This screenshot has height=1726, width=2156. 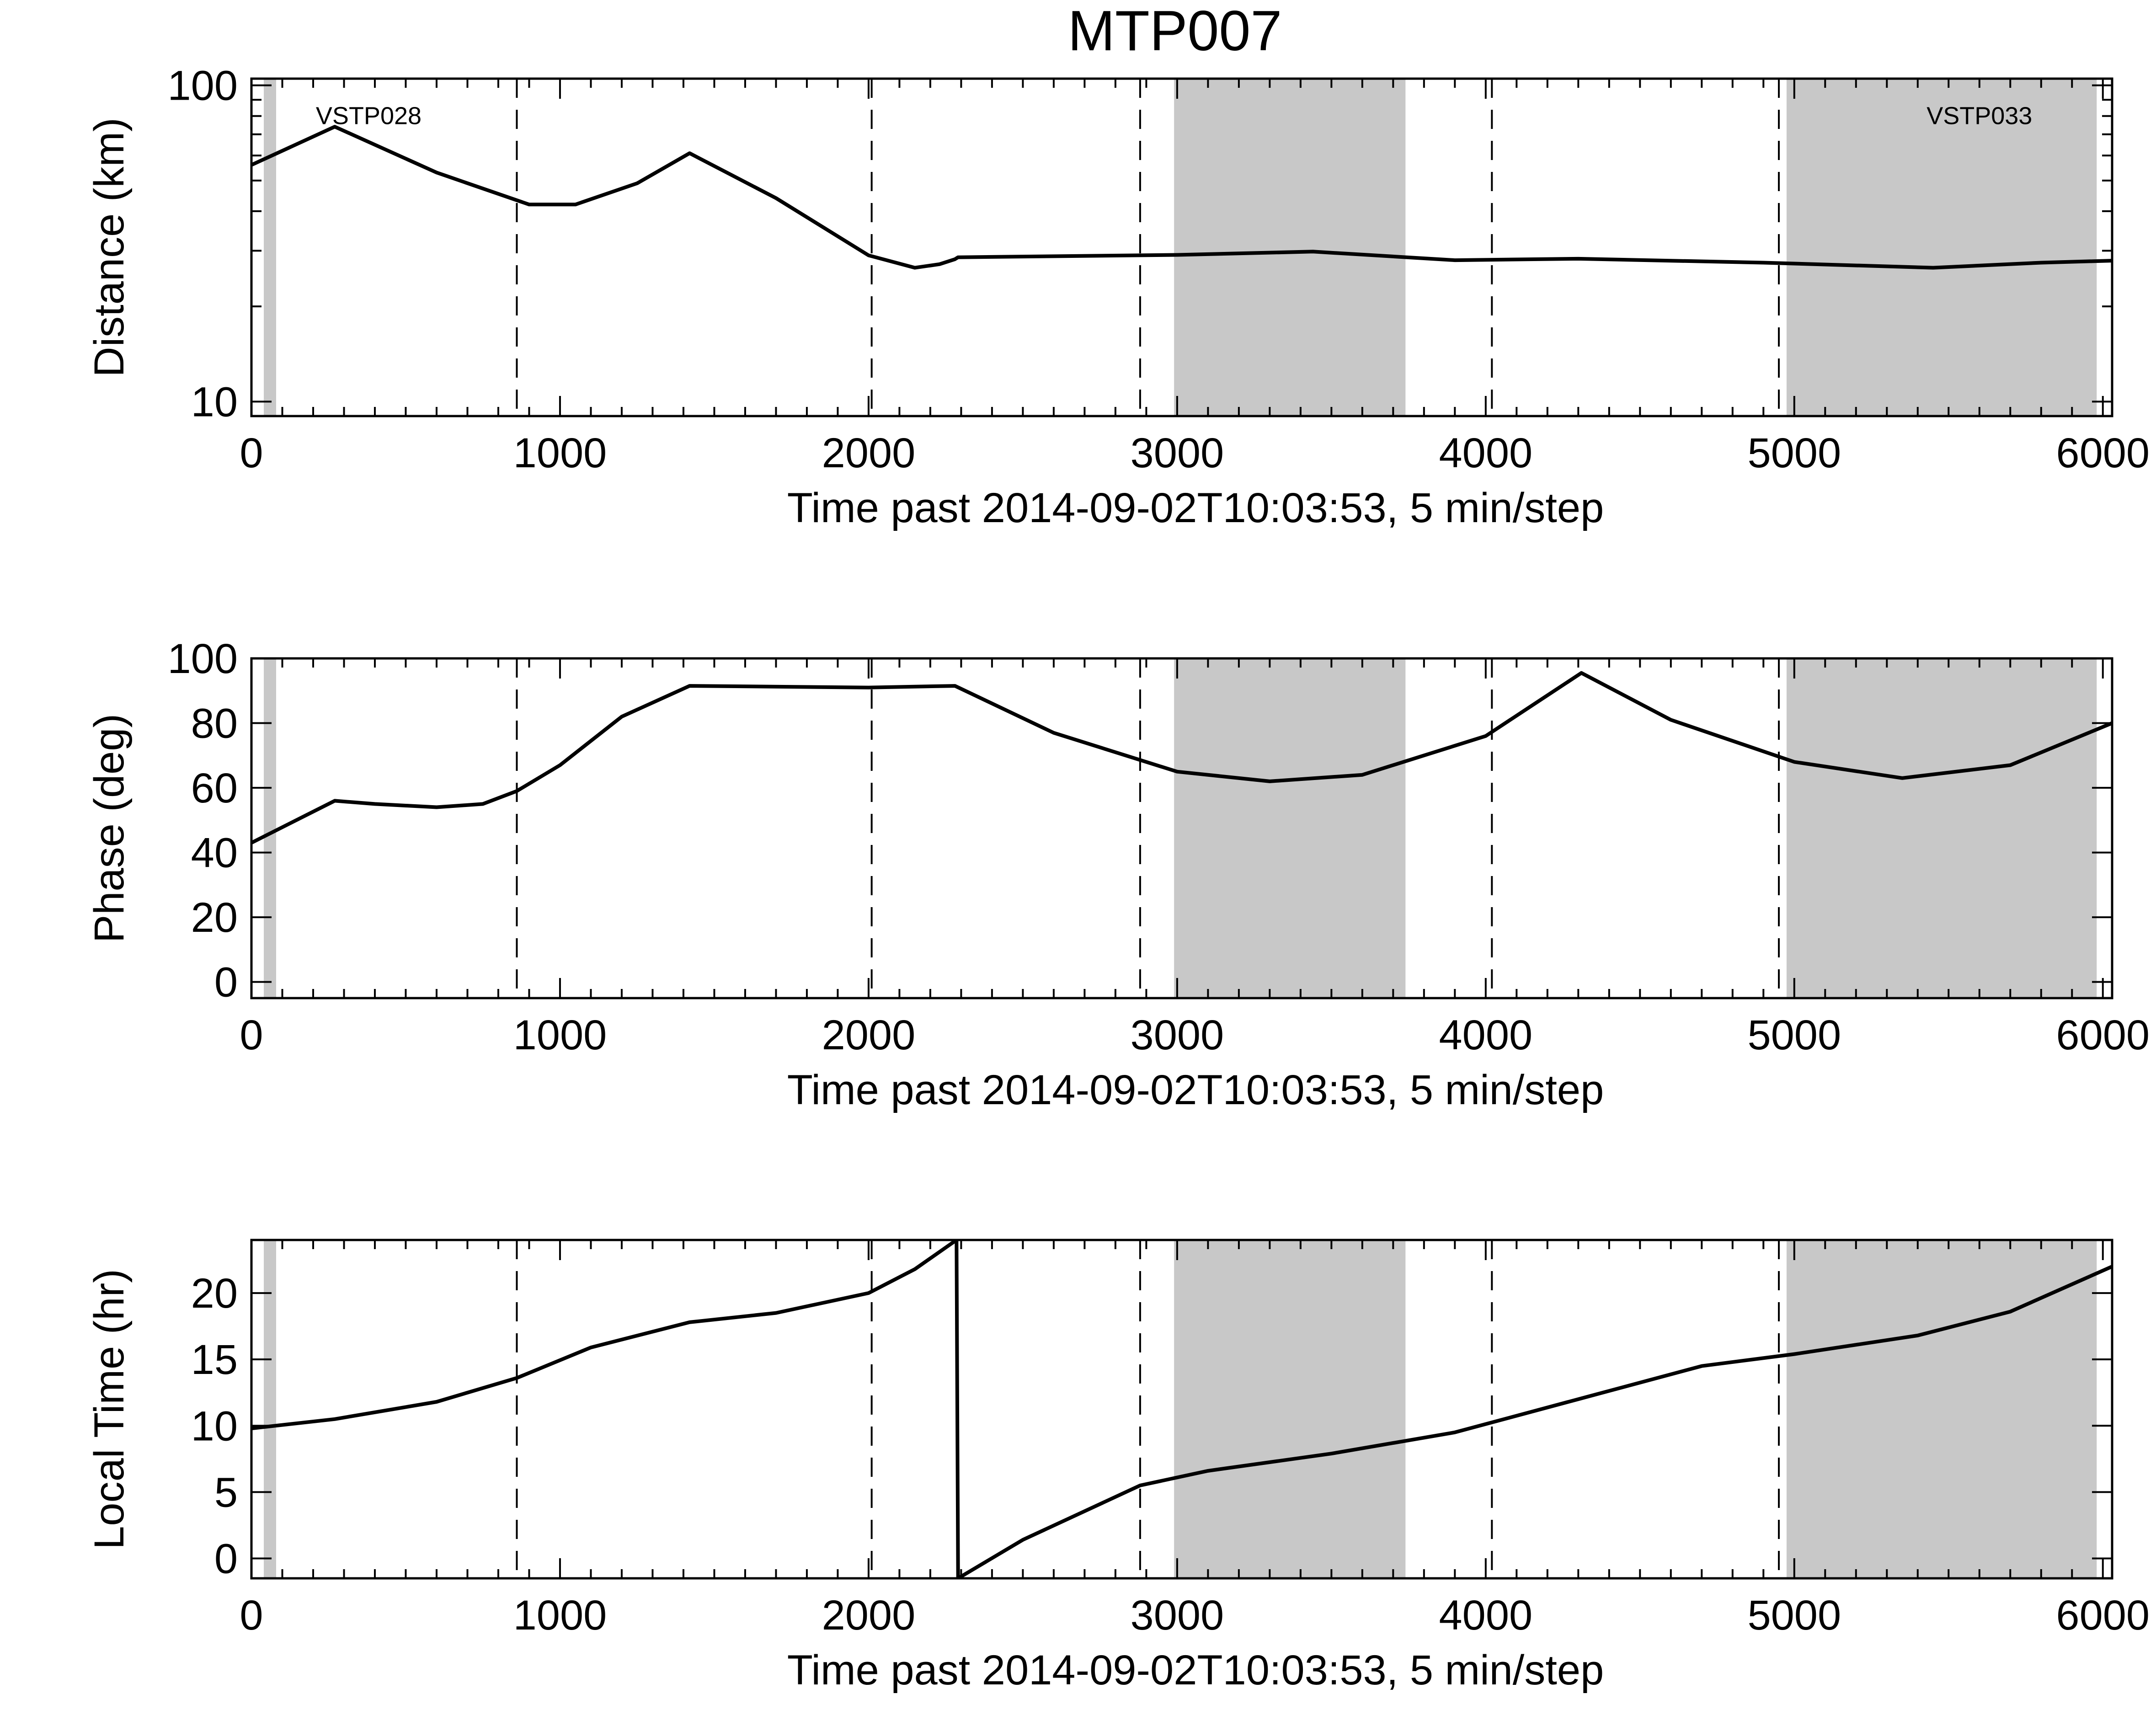 What do you see at coordinates (109, 247) in the screenshot?
I see `y-axis-label: Distance (km)` at bounding box center [109, 247].